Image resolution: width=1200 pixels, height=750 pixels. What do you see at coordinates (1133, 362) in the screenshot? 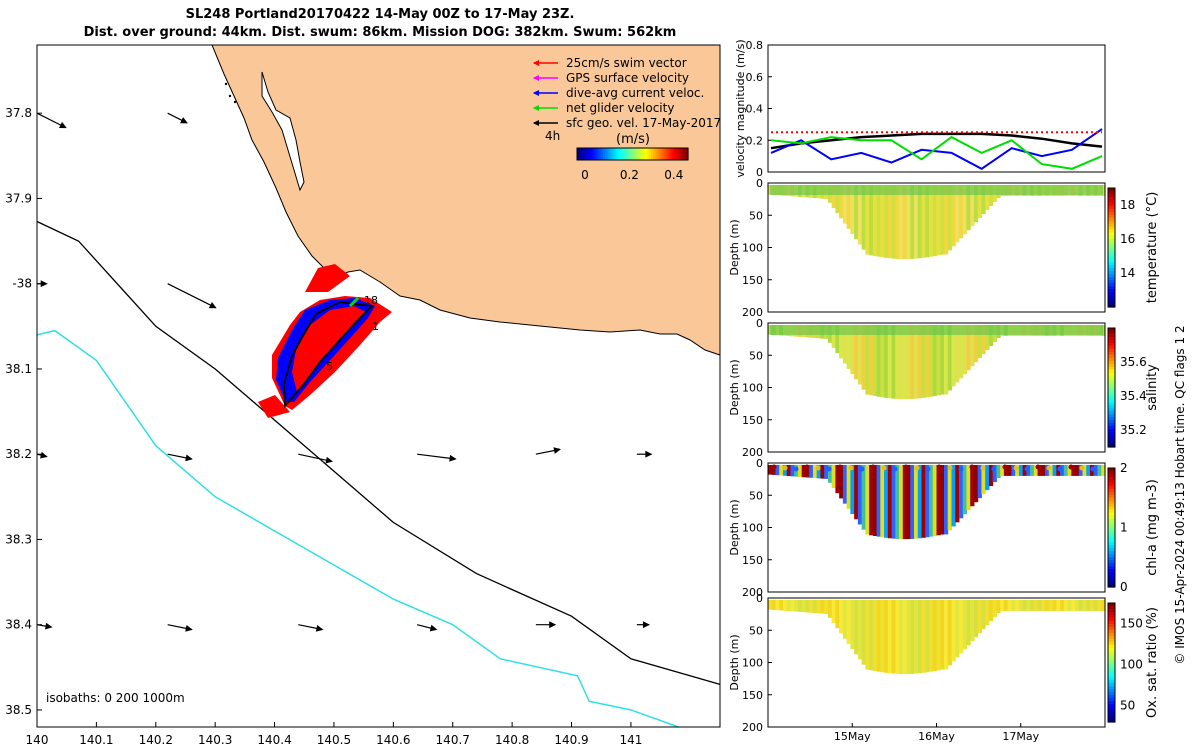
I see `section-colorbar-tick-label: 35.6` at bounding box center [1133, 362].